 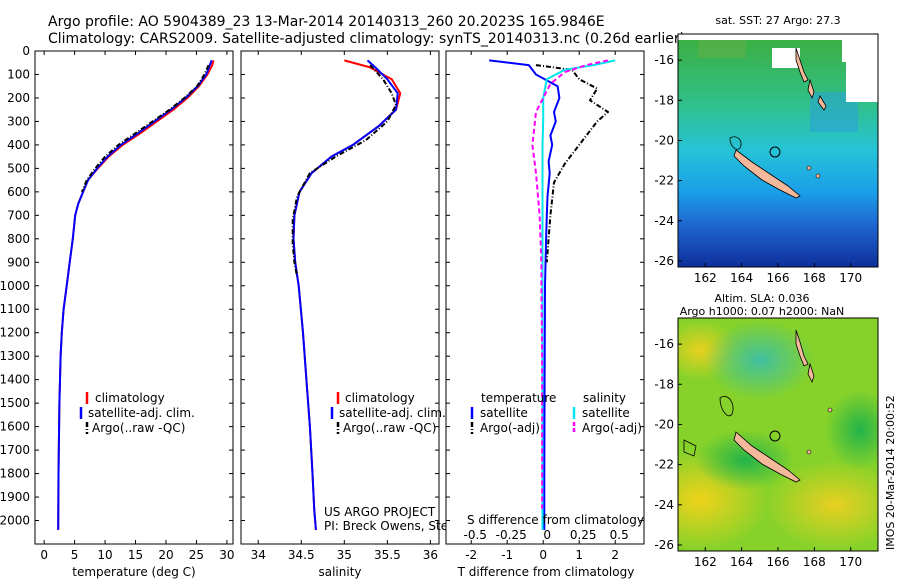 I want to click on y-tick-label: 800, so click(x=18, y=239).